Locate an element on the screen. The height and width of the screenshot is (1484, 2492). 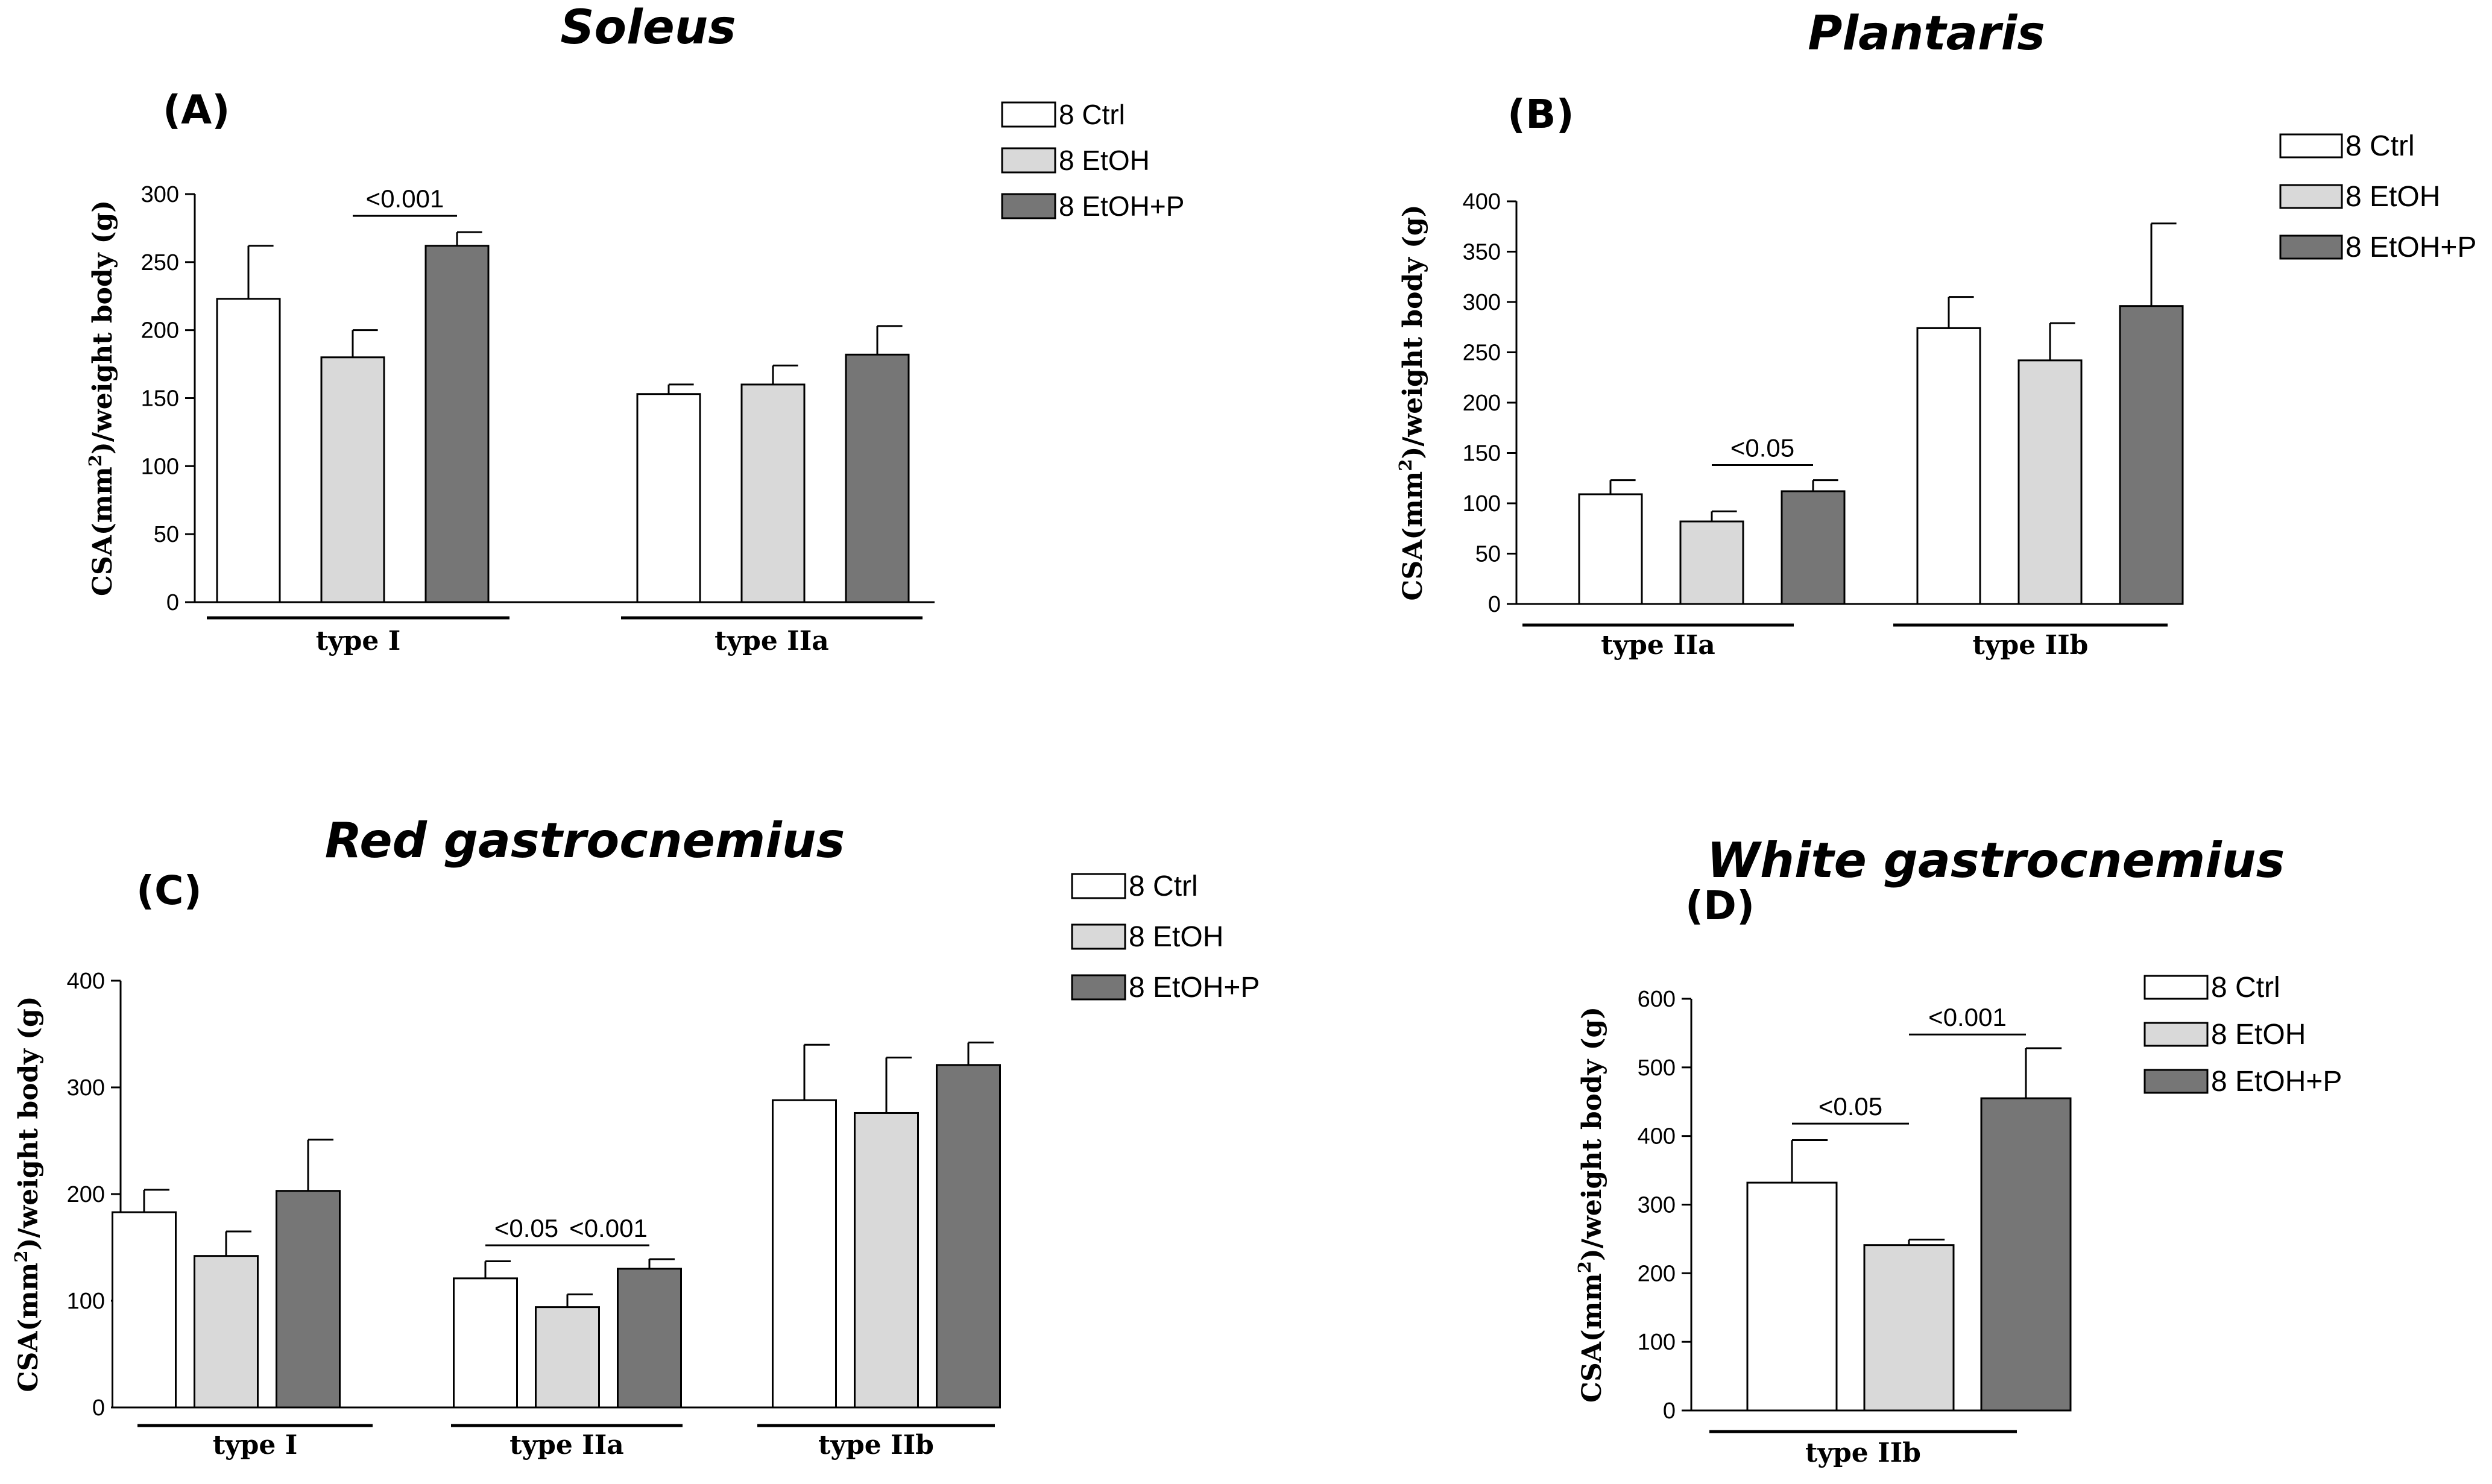
y-tick-label: 350 is located at coordinates (1482, 252).